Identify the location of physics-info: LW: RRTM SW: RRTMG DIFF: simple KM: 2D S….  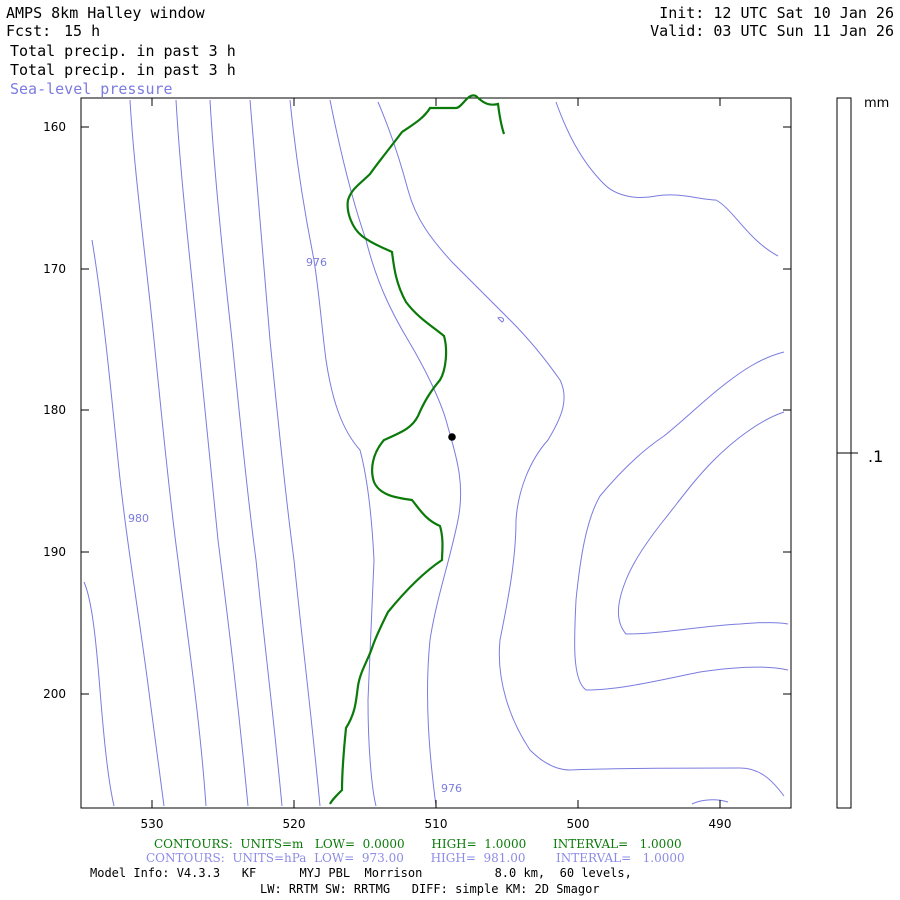
(430, 889).